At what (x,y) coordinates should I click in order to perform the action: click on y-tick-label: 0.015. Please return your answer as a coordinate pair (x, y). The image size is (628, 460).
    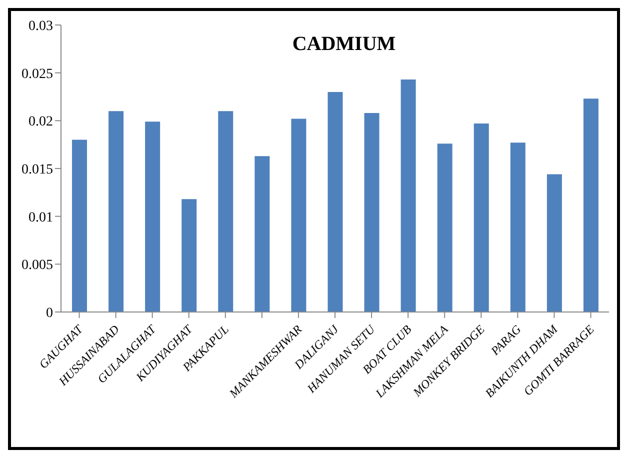
    Looking at the image, I should click on (37, 170).